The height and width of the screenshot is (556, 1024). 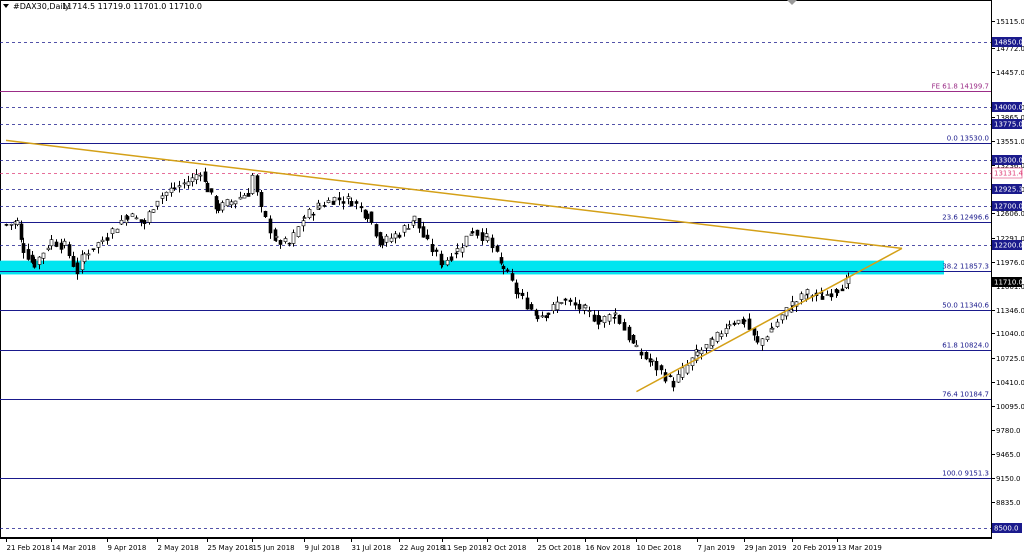 I want to click on date-tick-label: 7 Jan 2019, so click(x=717, y=548).